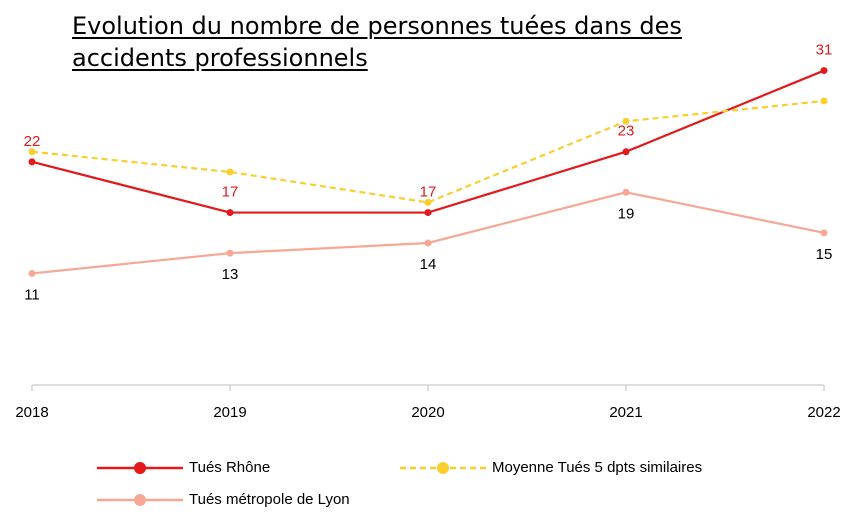 Image resolution: width=848 pixels, height=512 pixels. What do you see at coordinates (823, 412) in the screenshot?
I see `x-tick-label: 2022` at bounding box center [823, 412].